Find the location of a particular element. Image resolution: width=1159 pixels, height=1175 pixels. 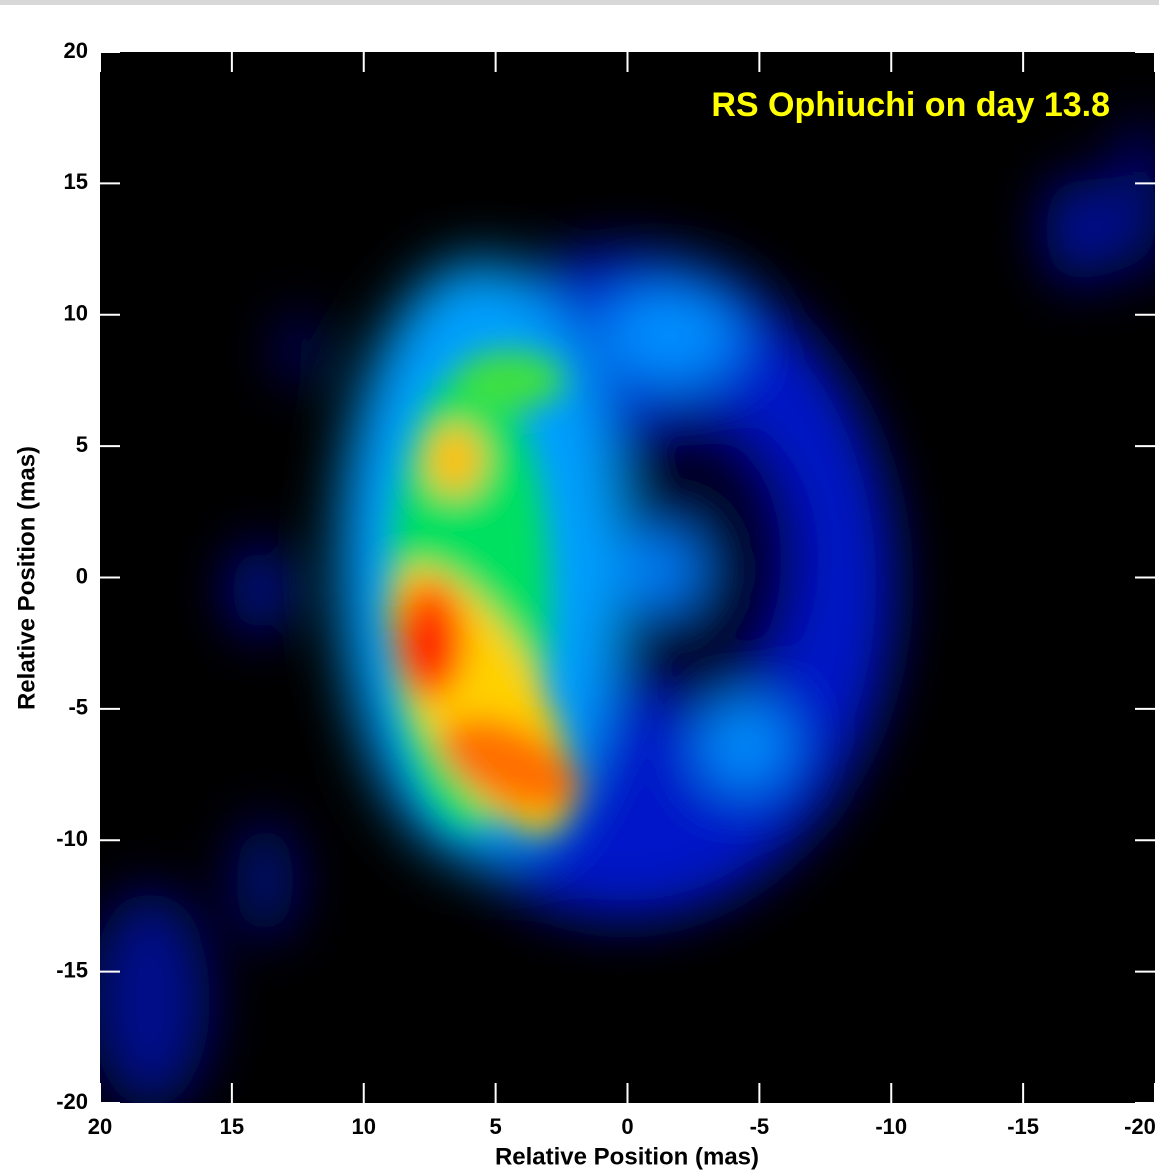

green-knot is located at coordinates (510, 380).